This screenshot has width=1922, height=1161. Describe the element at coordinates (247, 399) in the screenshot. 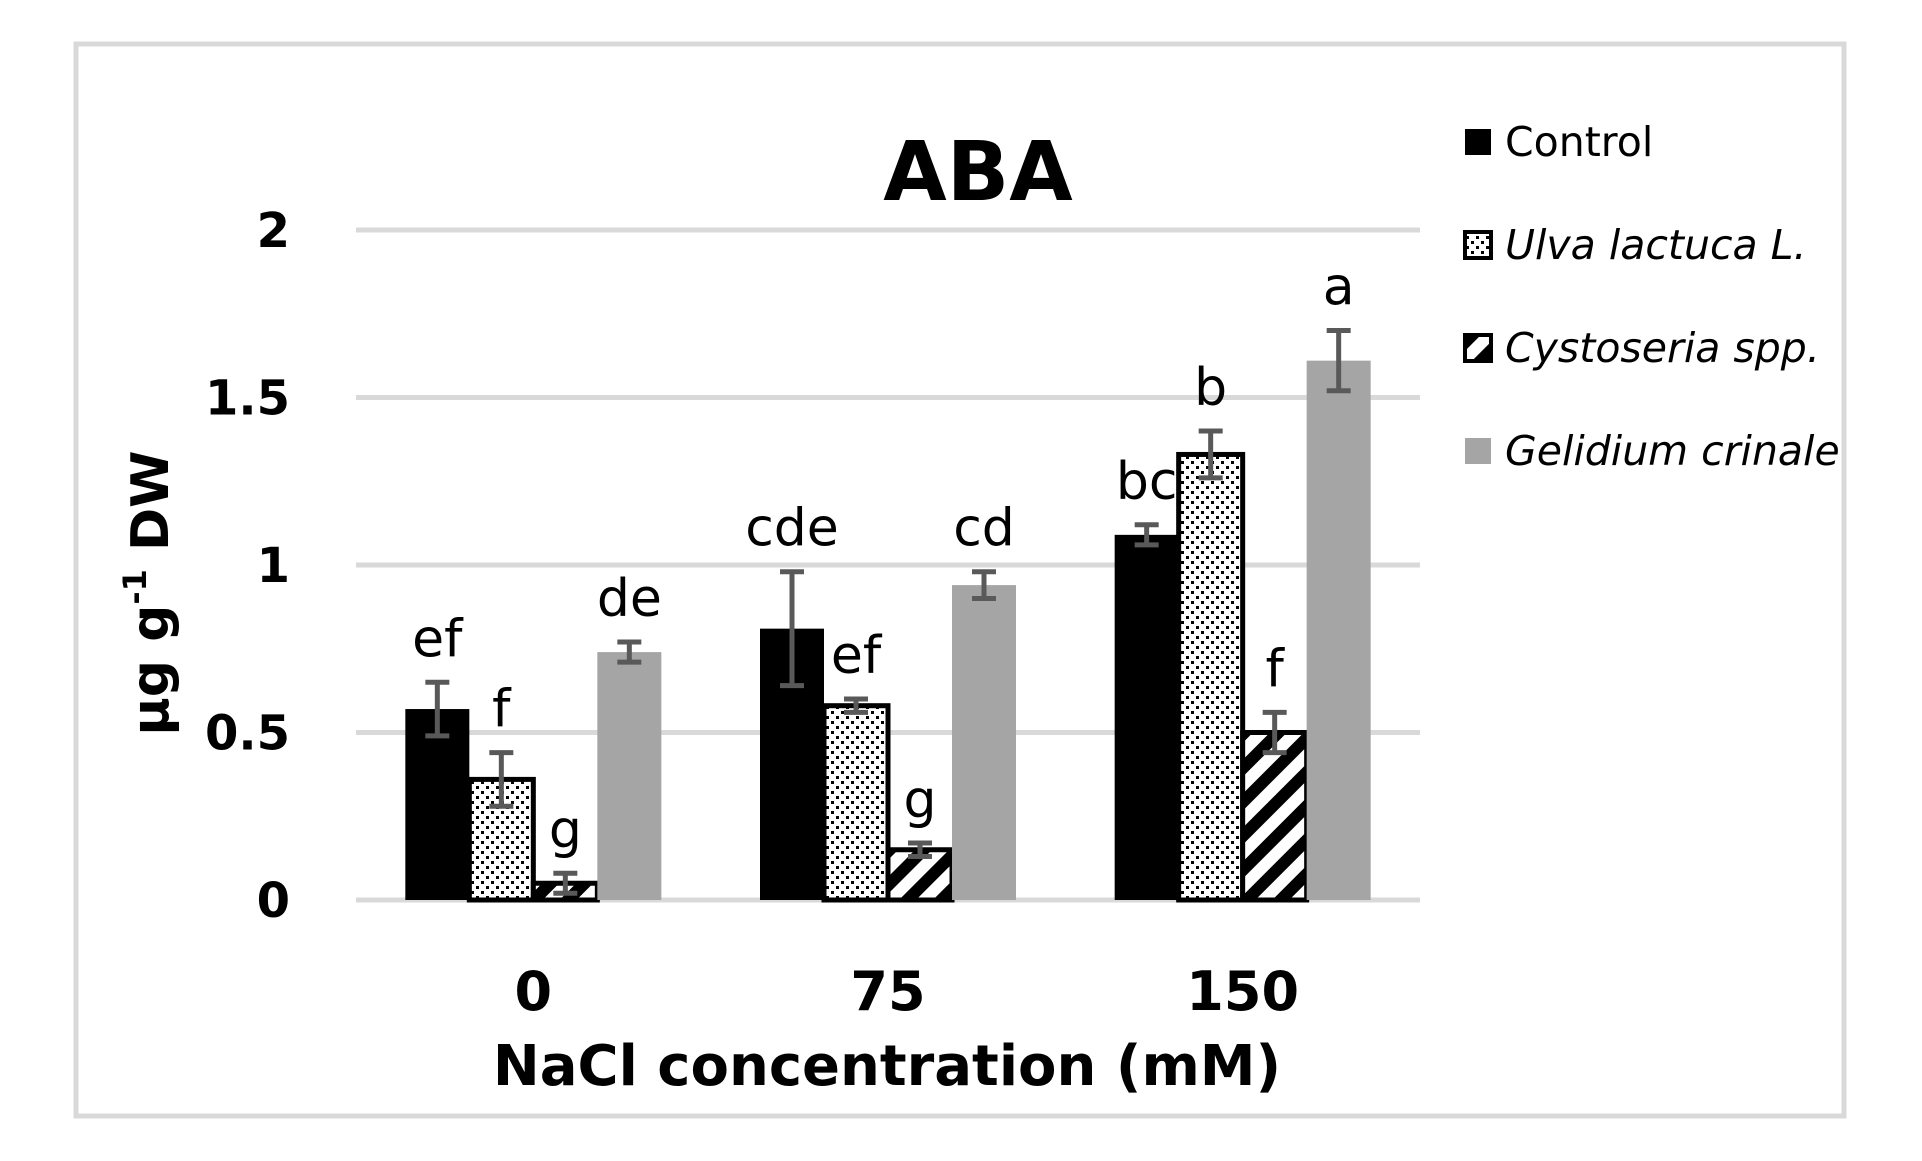

I see `y-tick-label: 1.5` at that location.